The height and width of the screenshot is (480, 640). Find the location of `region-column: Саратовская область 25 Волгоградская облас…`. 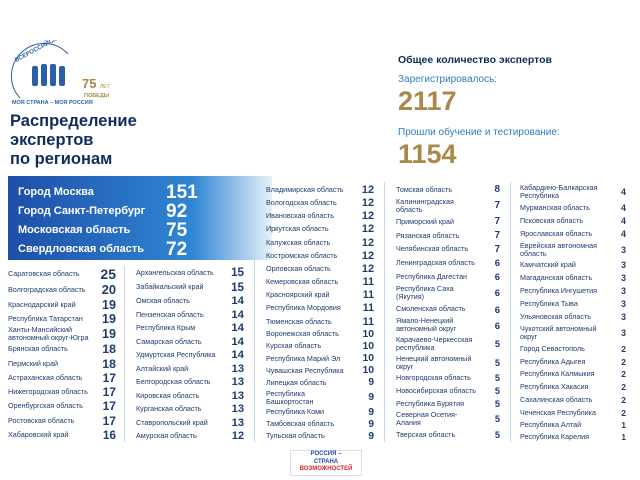

region-column: Саратовская область 25 Волгоградская облас… is located at coordinates (62, 354).